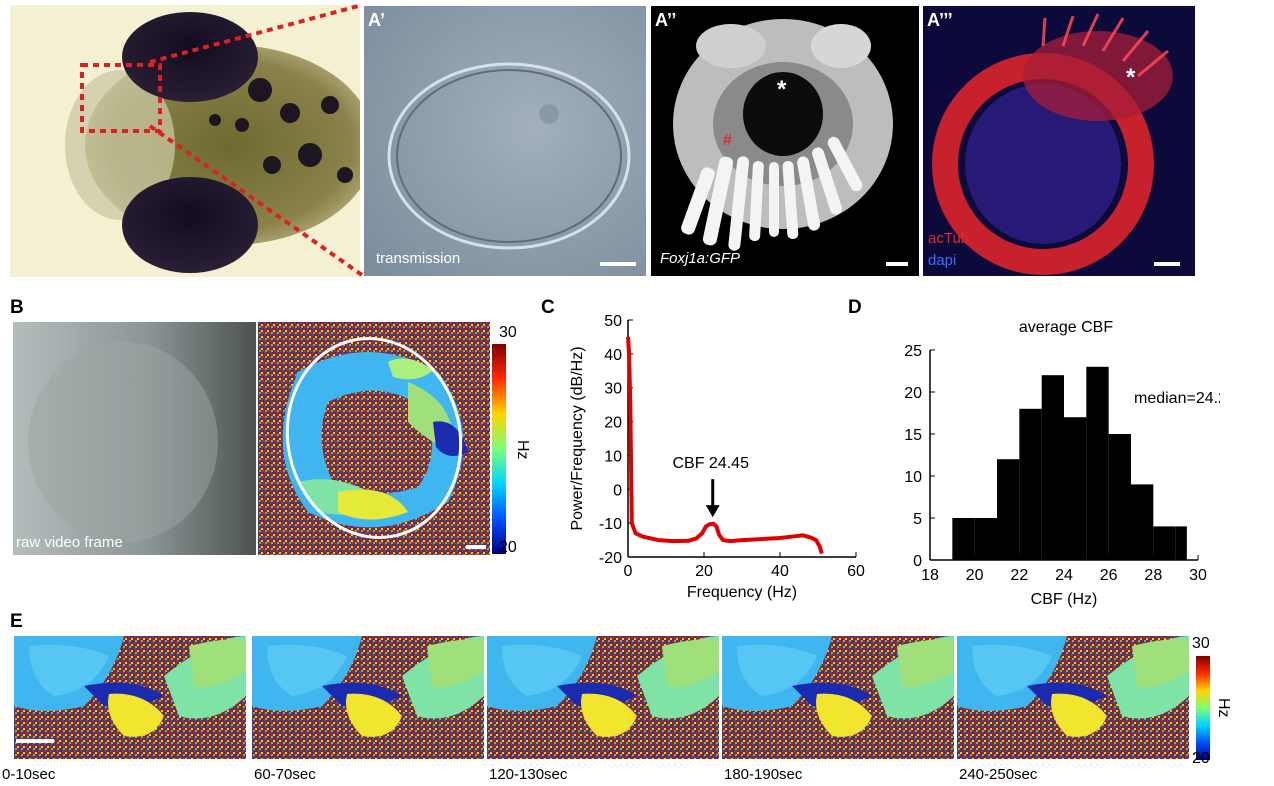 The width and height of the screenshot is (1274, 786). Describe the element at coordinates (628, 571) in the screenshot. I see `psd-x-tick-label: 0` at that location.